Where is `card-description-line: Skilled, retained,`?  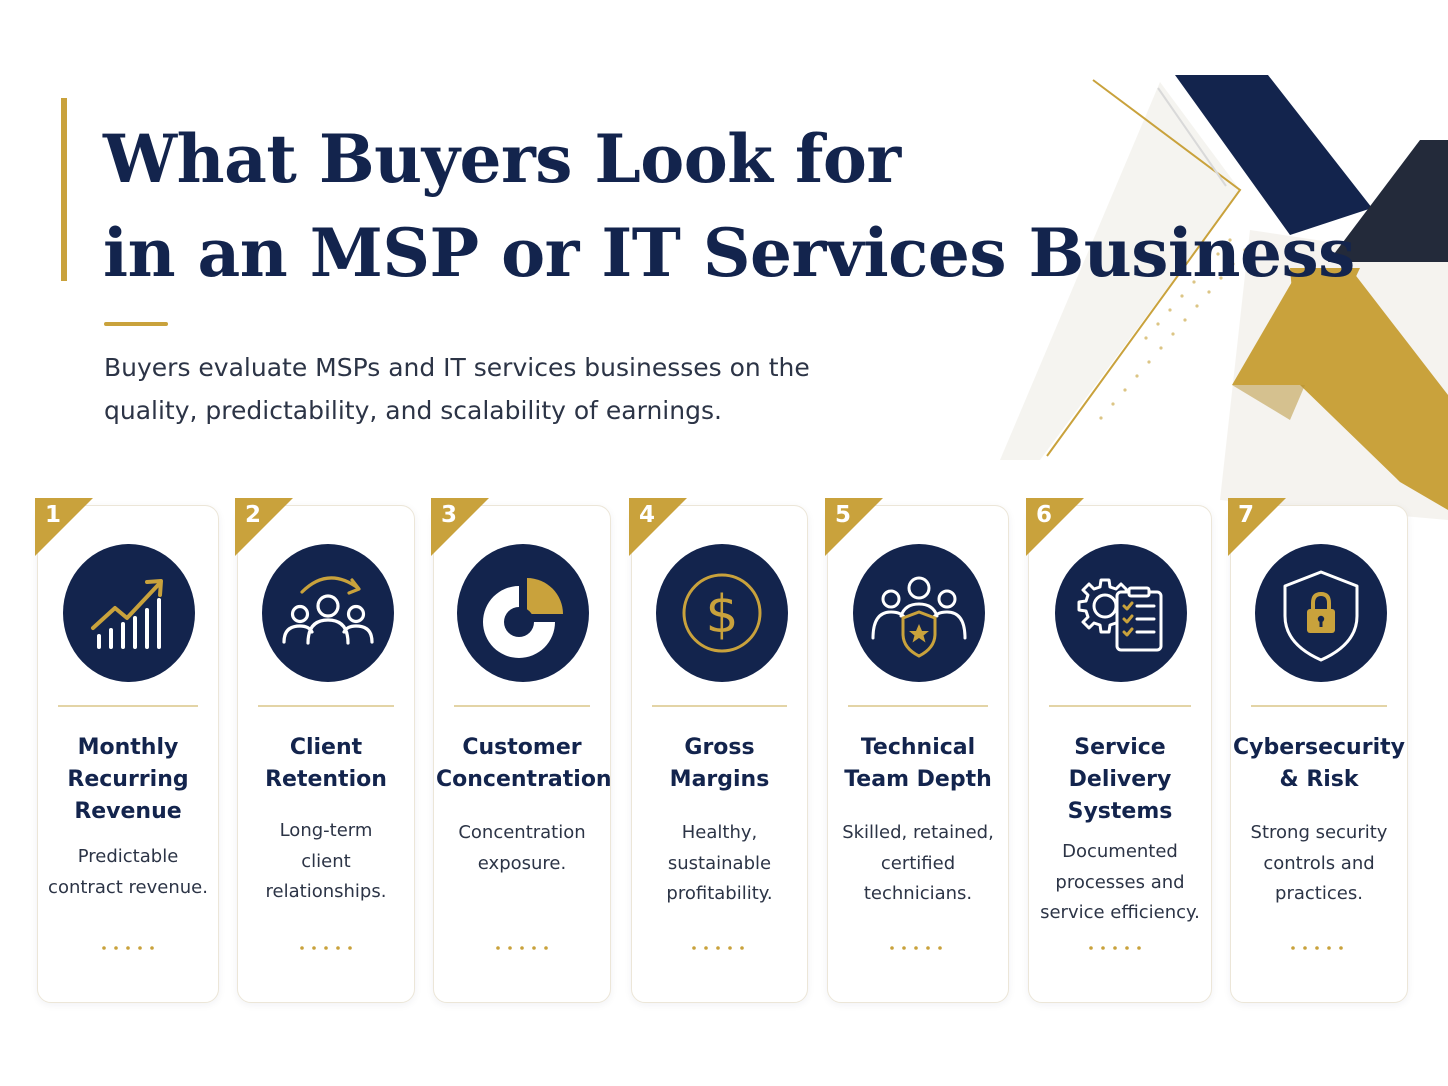
card-description-line: Skilled, retained, is located at coordinates (918, 832).